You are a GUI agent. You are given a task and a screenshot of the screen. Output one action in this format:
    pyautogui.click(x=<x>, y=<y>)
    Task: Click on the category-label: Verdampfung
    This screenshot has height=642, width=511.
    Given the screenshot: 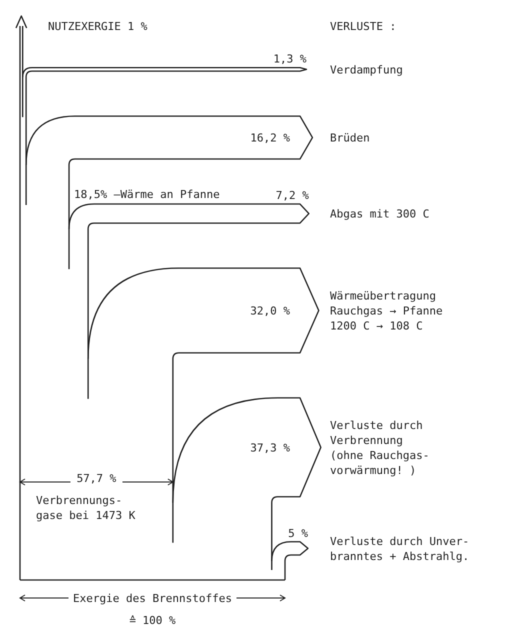 What is the action you would take?
    pyautogui.click(x=366, y=69)
    